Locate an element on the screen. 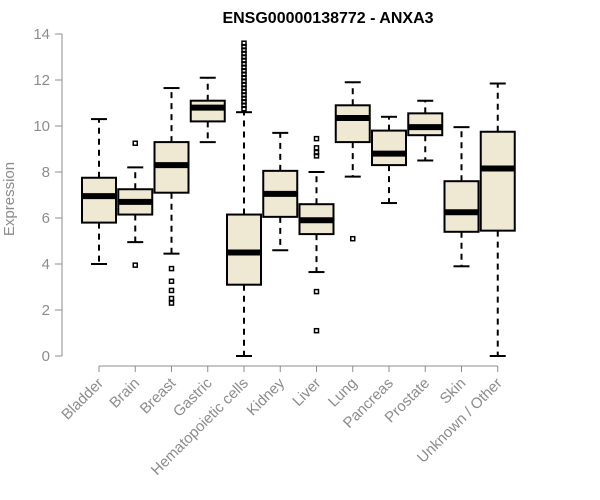 The image size is (600, 500). y-tick-label: 8 is located at coordinates (46, 172).